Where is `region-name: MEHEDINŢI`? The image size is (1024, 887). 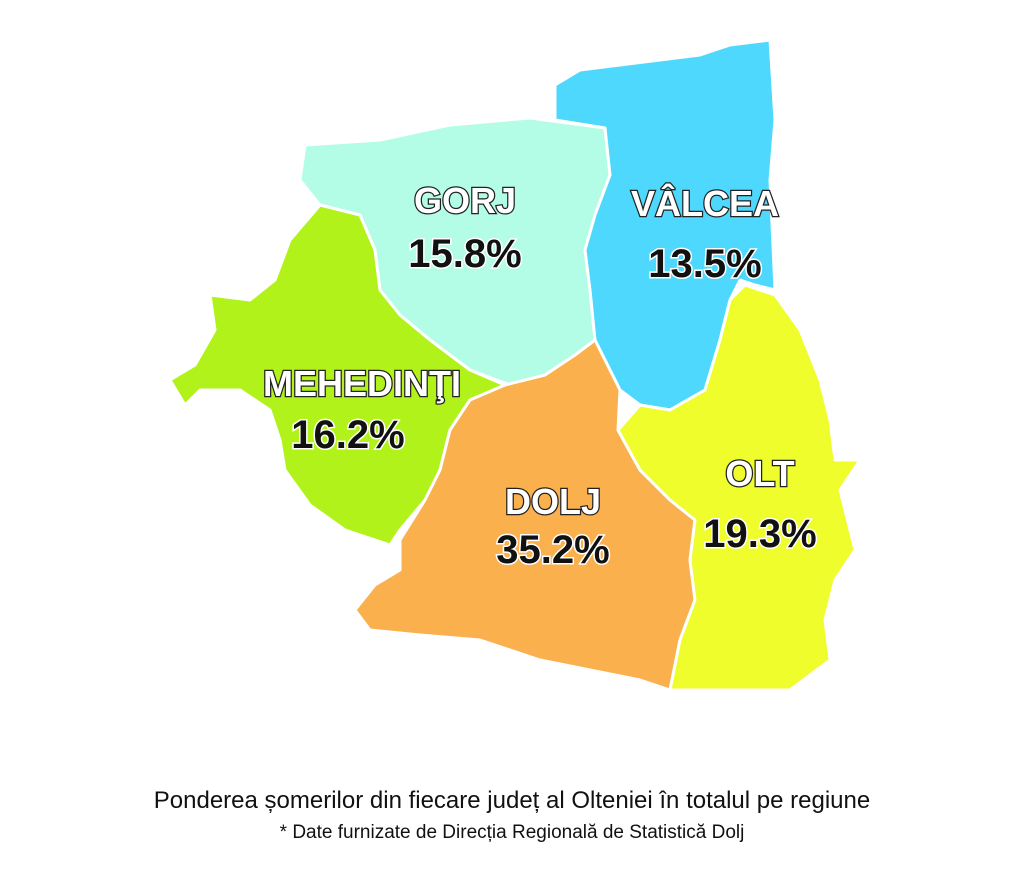
region-name: MEHEDINŢI is located at coordinates (362, 383).